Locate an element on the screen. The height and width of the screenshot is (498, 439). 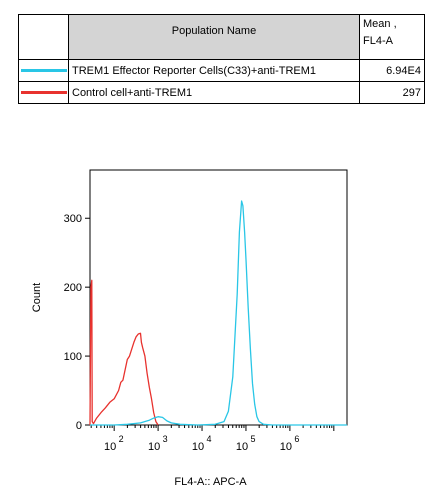
legend-mean-value: 297 is located at coordinates (392, 92).